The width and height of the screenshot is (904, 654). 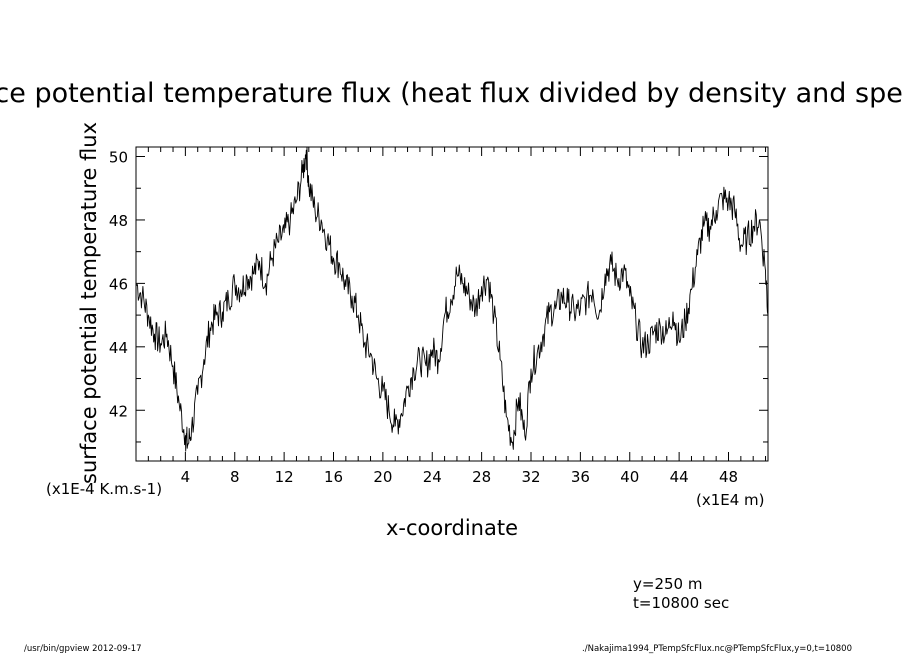 I want to click on x-tick-label: 4, so click(x=186, y=477).